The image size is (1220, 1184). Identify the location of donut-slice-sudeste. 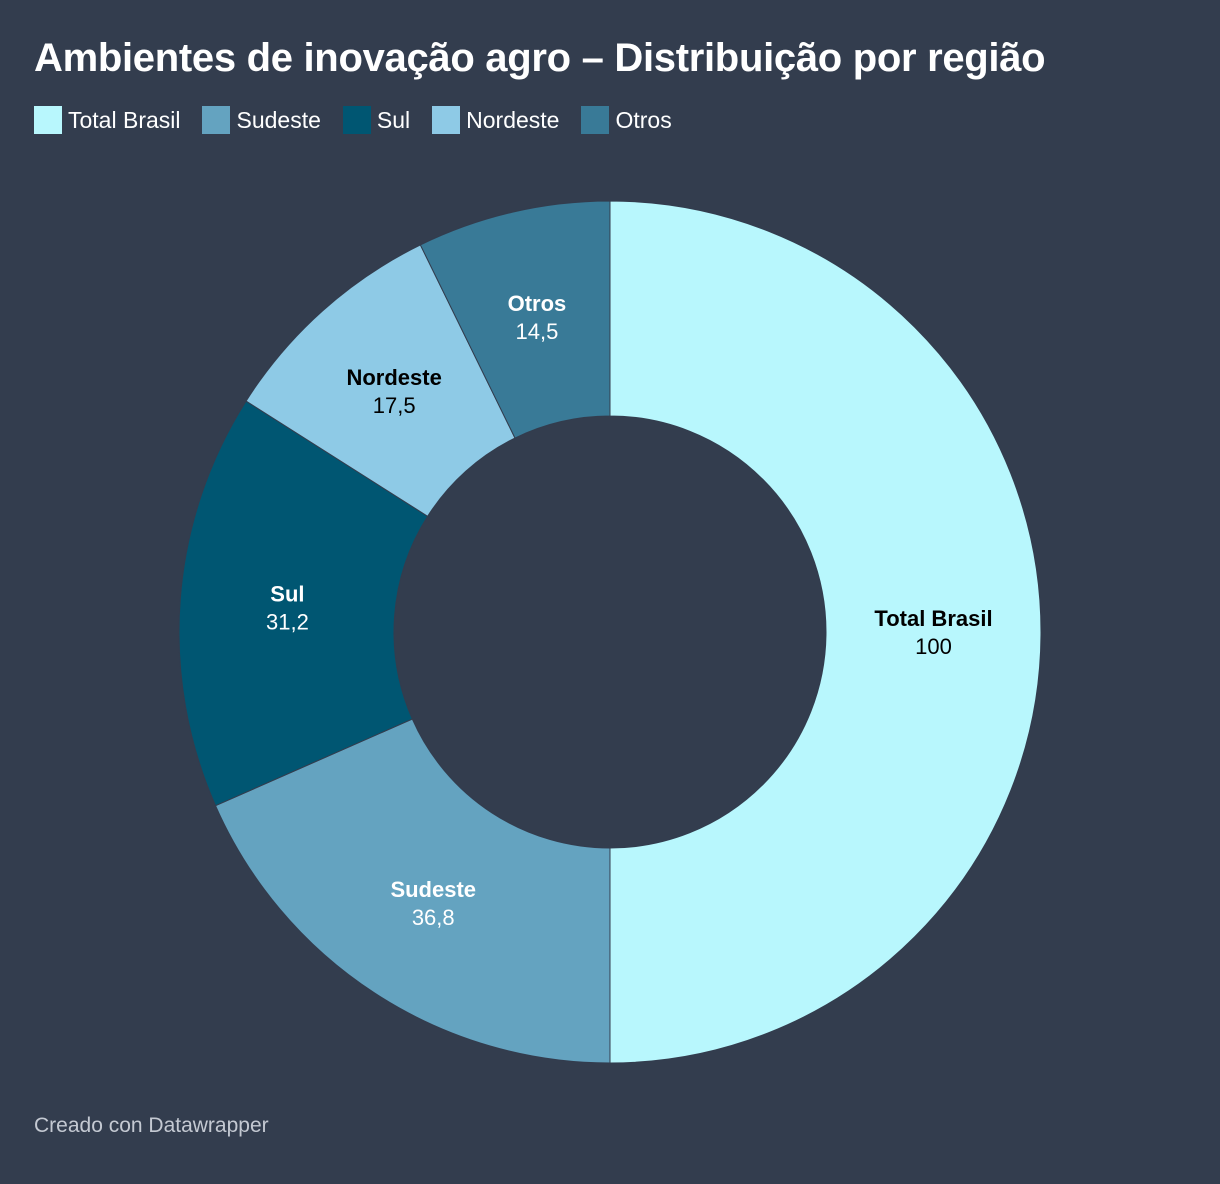
(412, 891).